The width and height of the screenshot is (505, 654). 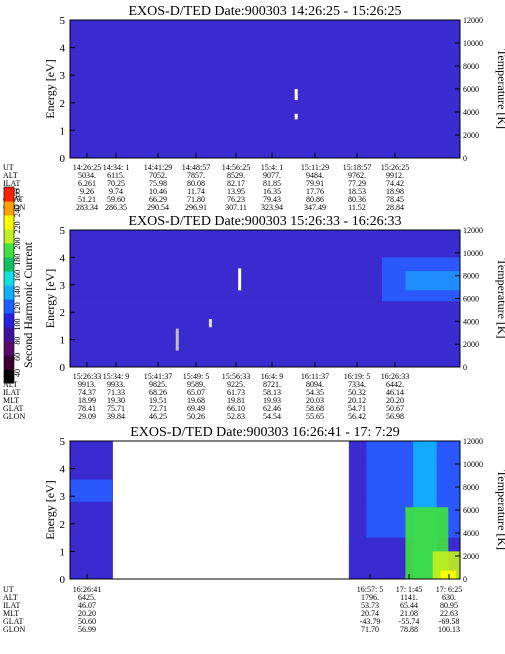 What do you see at coordinates (395, 416) in the screenshot?
I see `table-cell: 56.98` at bounding box center [395, 416].